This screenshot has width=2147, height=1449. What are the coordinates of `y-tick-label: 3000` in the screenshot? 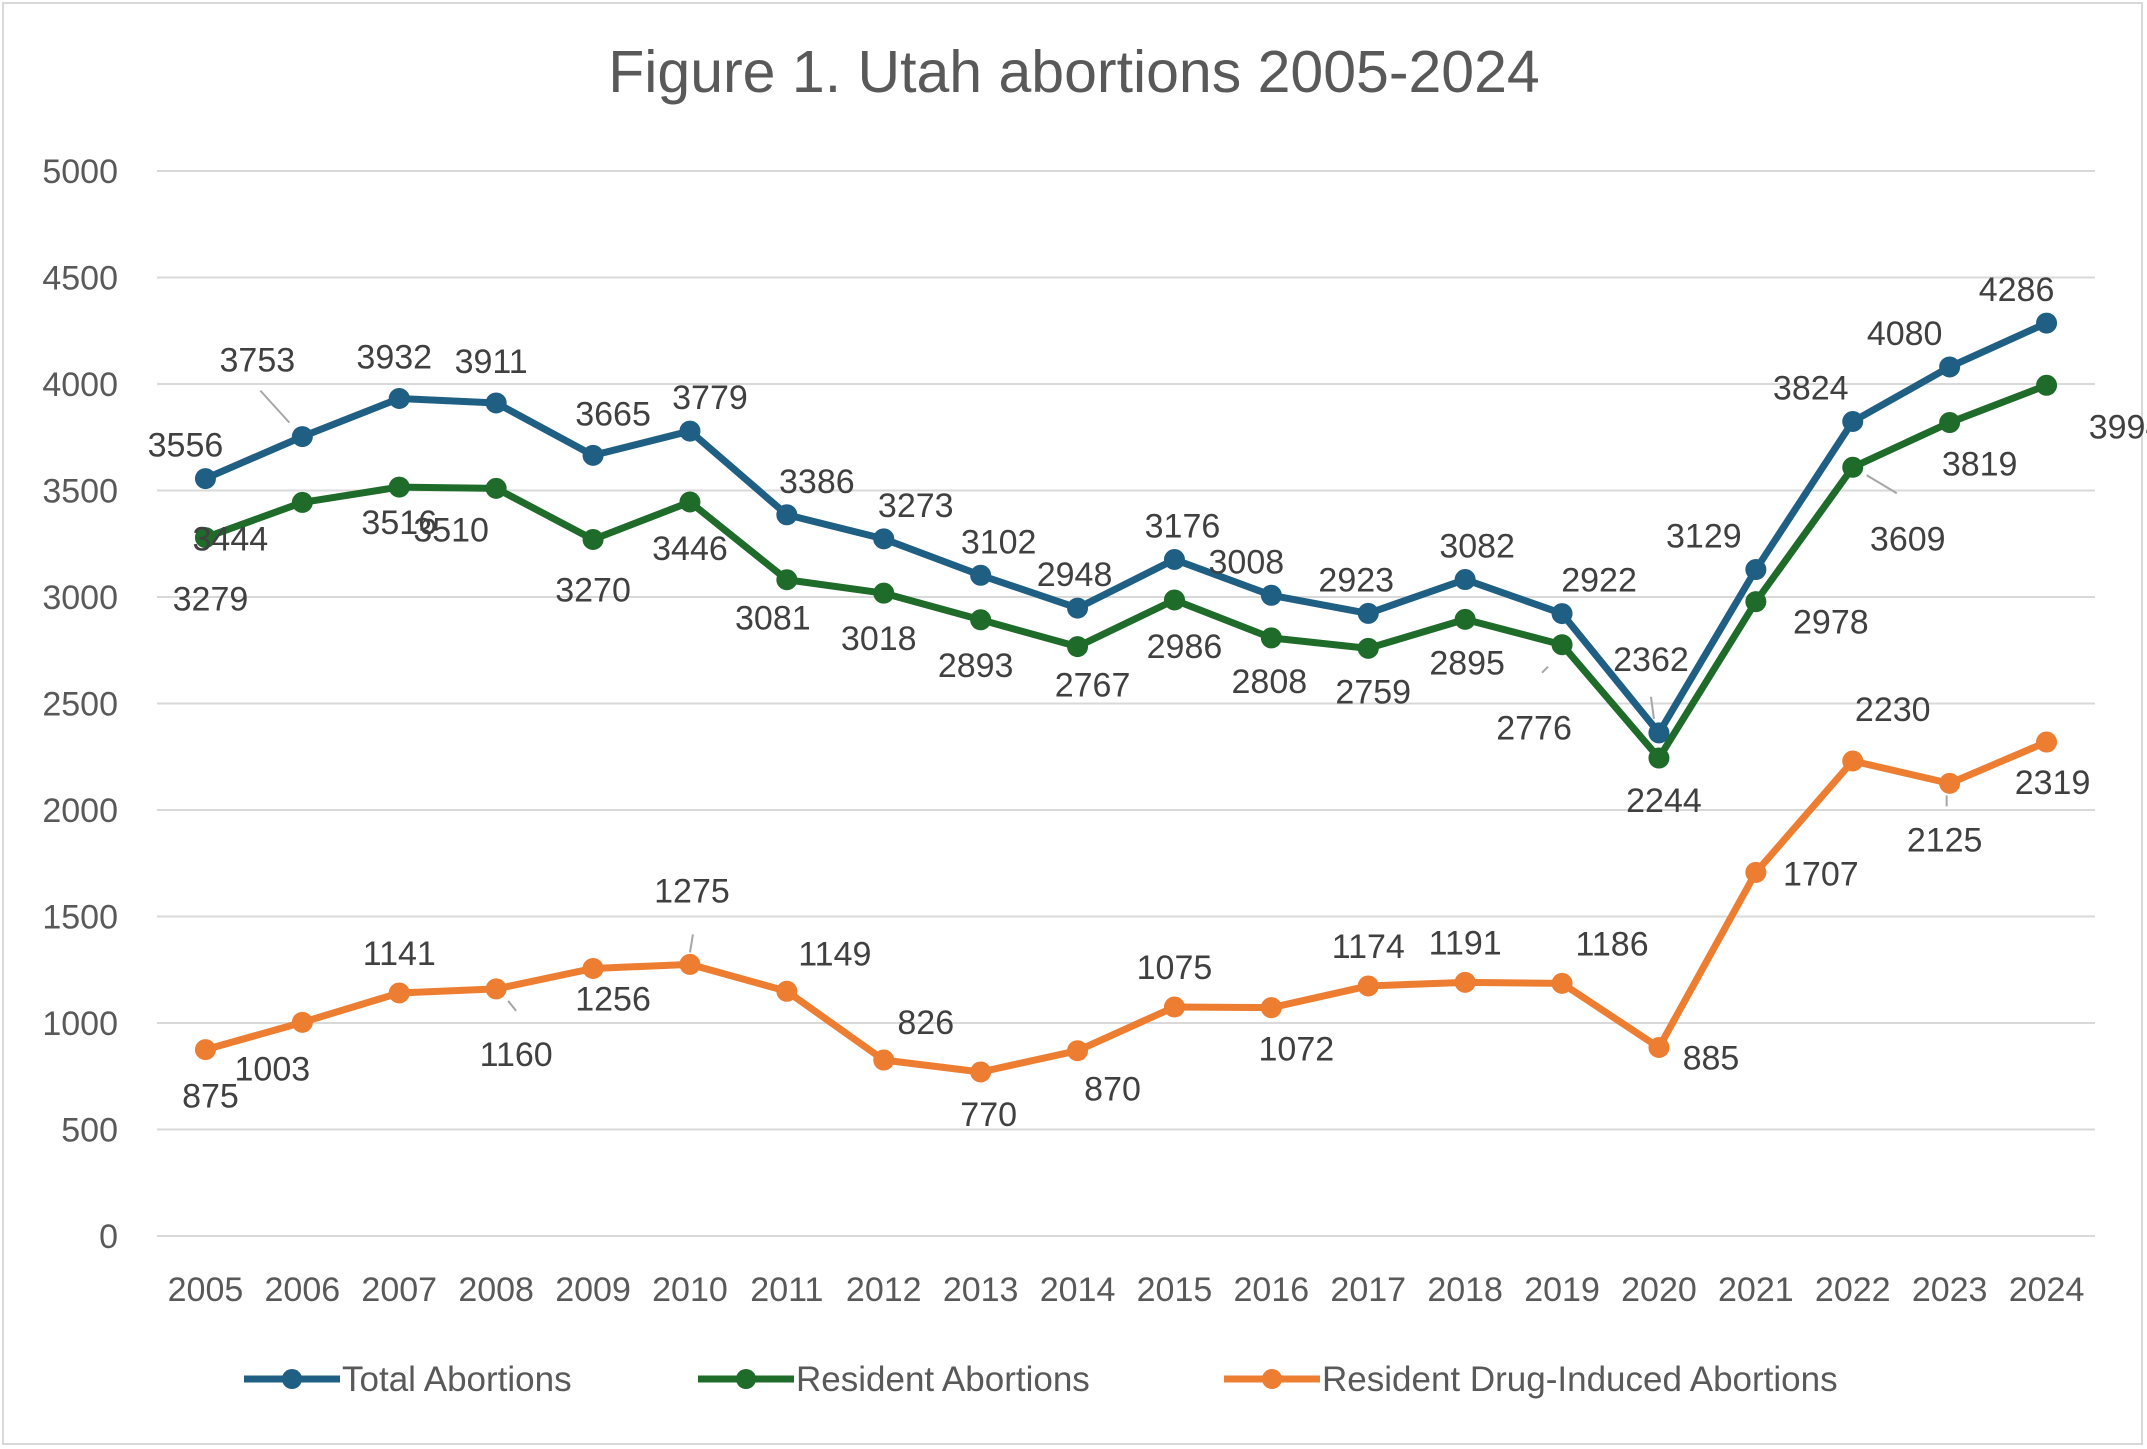 It's located at (80, 598).